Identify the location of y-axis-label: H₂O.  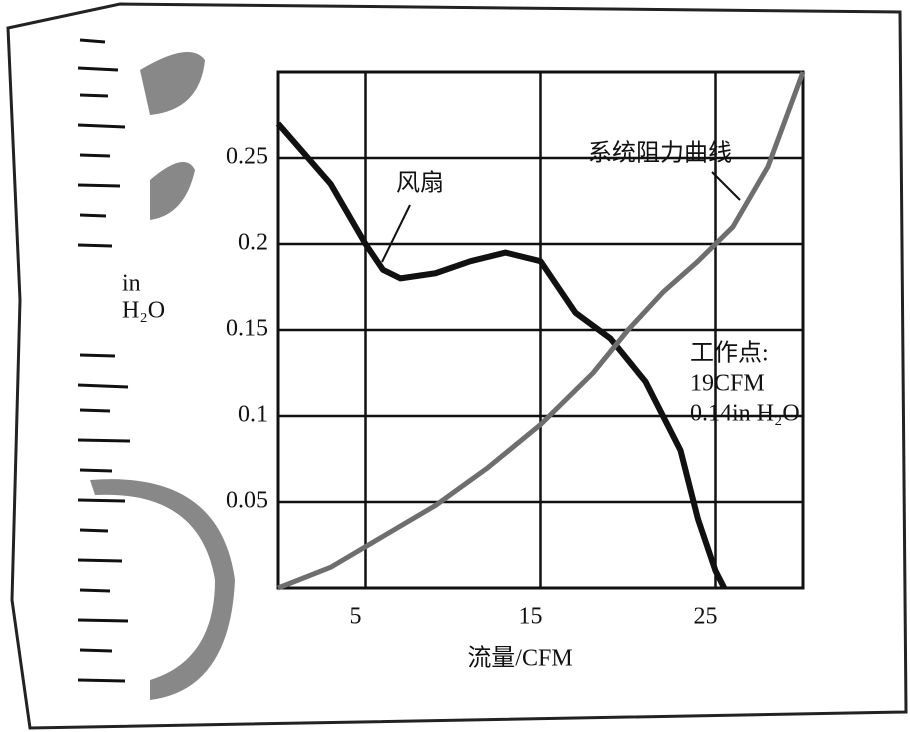
(143, 311).